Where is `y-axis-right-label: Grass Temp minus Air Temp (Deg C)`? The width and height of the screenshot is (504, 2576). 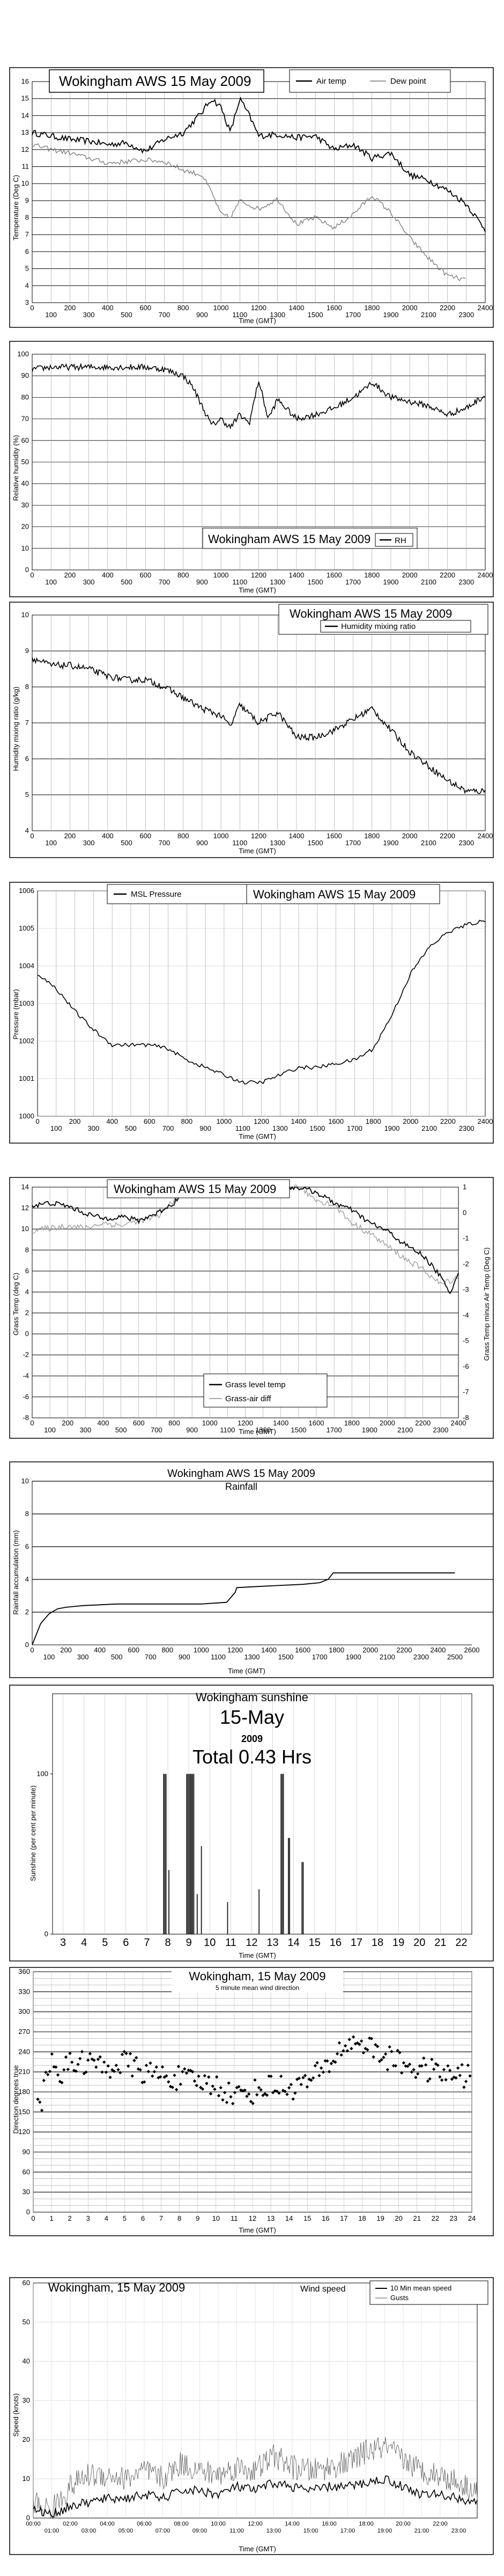 y-axis-right-label: Grass Temp minus Air Temp (Deg C) is located at coordinates (487, 1303).